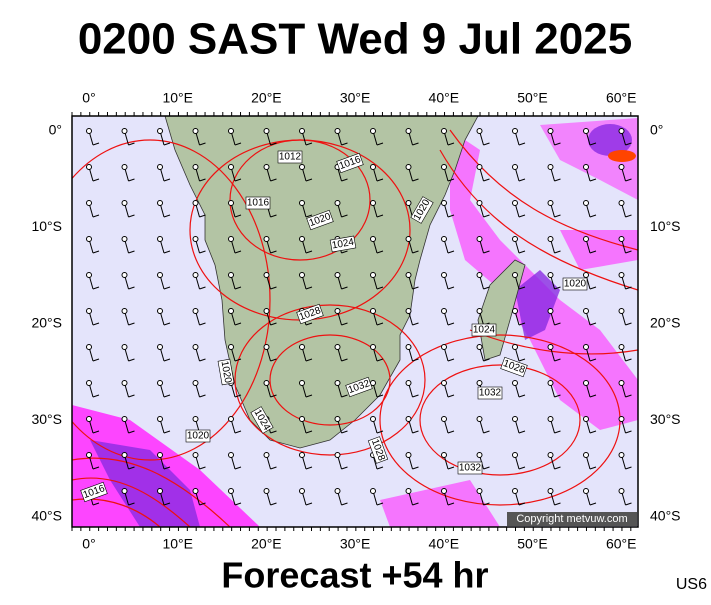 The image size is (711, 605). I want to click on isobar-label-text: 1016, so click(258, 203).